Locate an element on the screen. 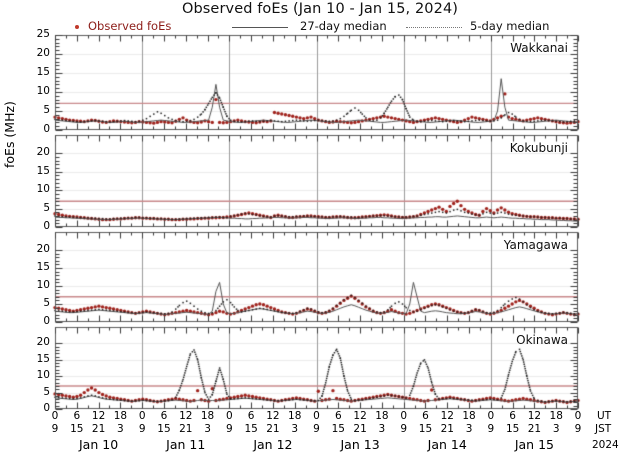 The height and width of the screenshot is (457, 640). day-label: Jan 15 is located at coordinates (534, 444).